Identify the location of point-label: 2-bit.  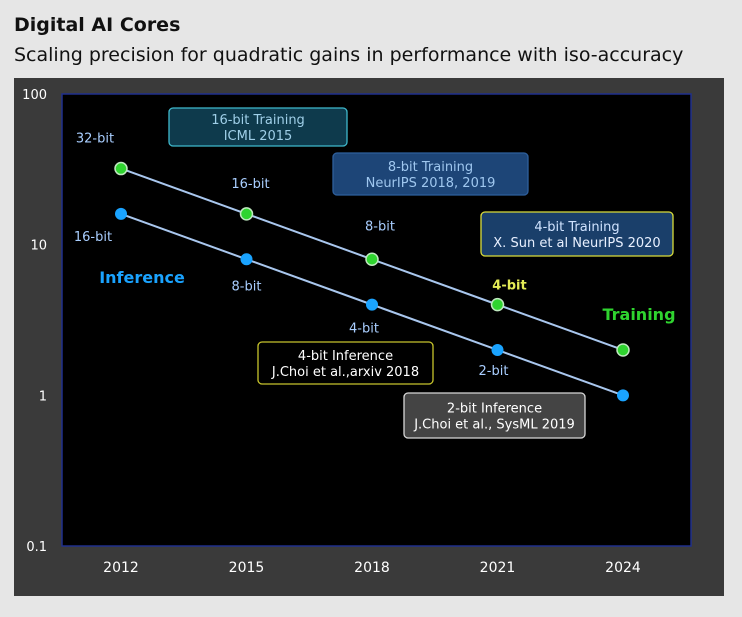
(494, 371).